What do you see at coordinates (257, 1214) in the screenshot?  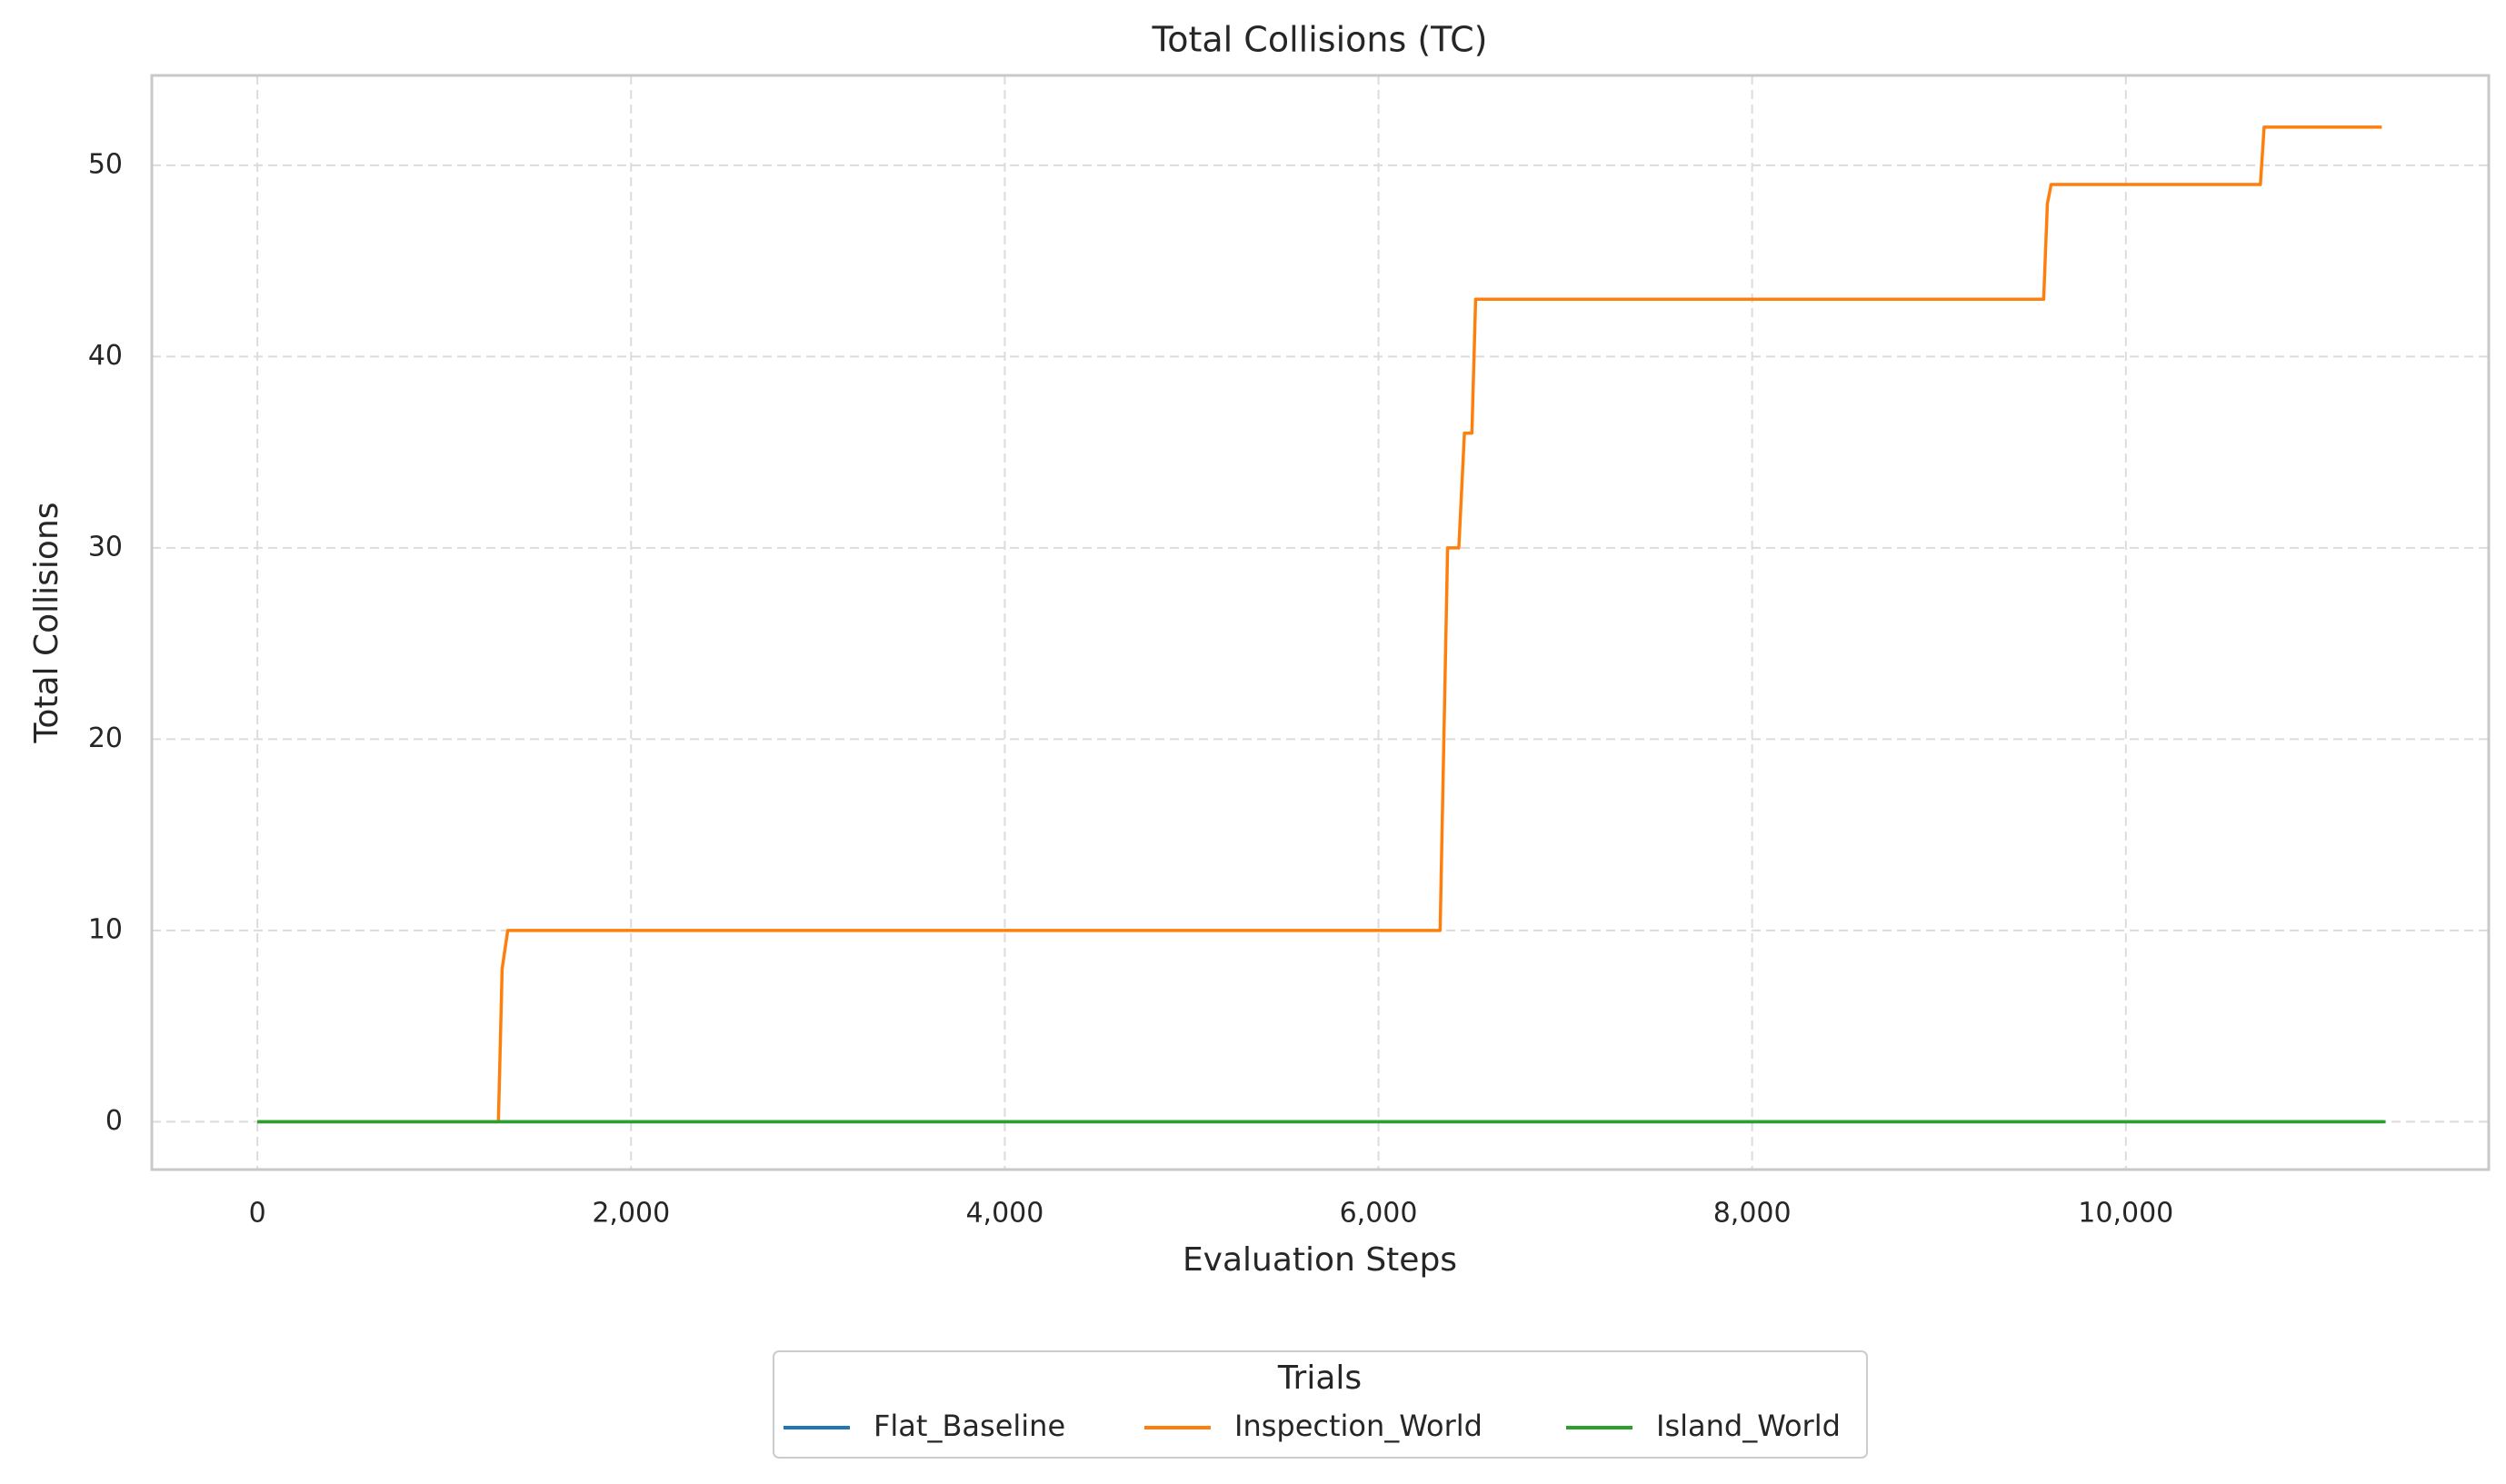 I see `x-tick-label: 0` at bounding box center [257, 1214].